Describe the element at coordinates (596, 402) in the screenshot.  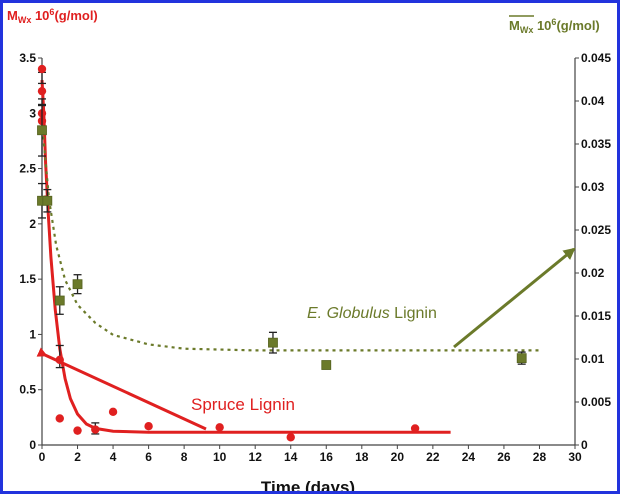
I see `y-right-tick-label-1: 0.005` at that location.